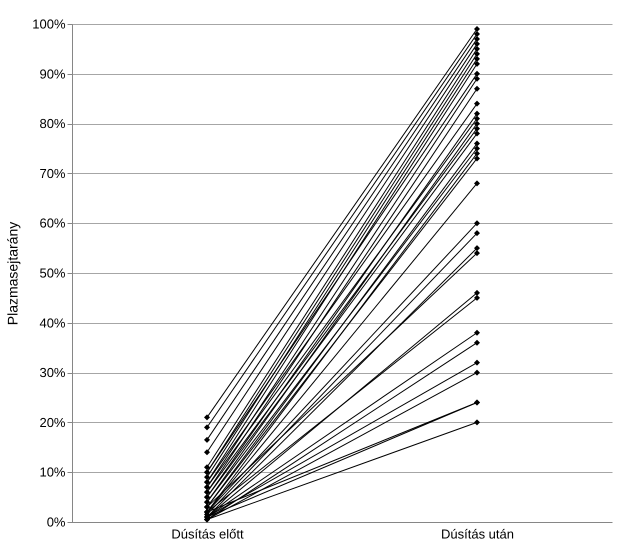  I want to click on y-tick-label: 90%, so click(52, 74).